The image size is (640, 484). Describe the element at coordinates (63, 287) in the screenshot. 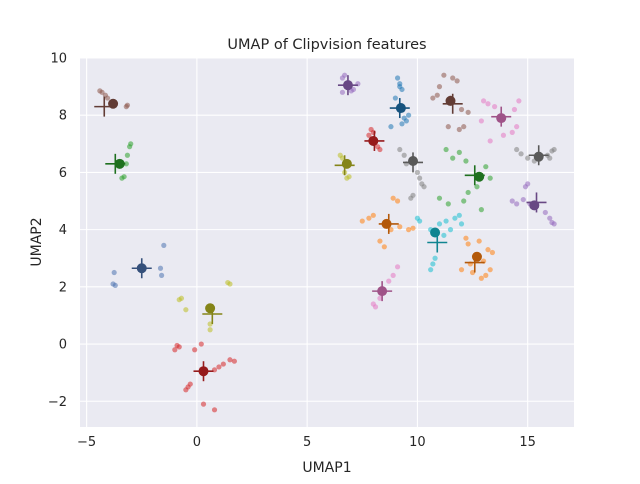

I see `y-tick-label: 2` at that location.